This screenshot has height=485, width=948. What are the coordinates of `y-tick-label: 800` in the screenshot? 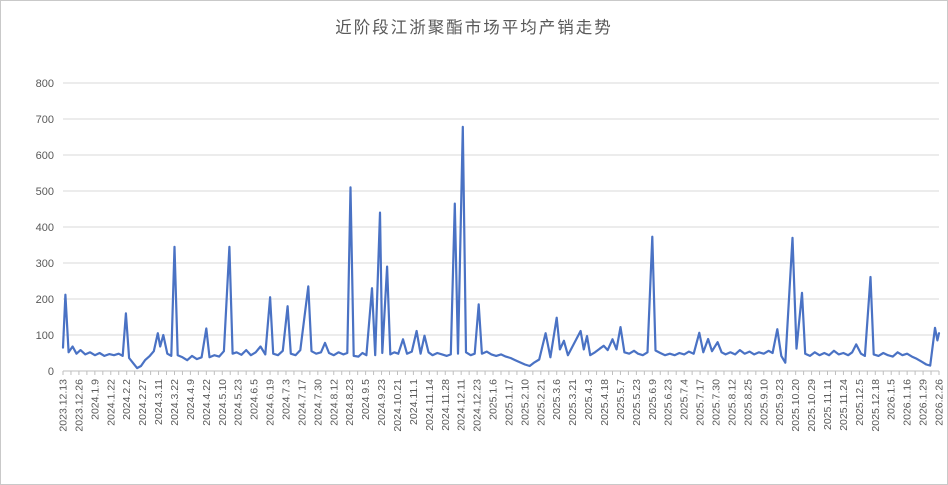 It's located at (45, 84).